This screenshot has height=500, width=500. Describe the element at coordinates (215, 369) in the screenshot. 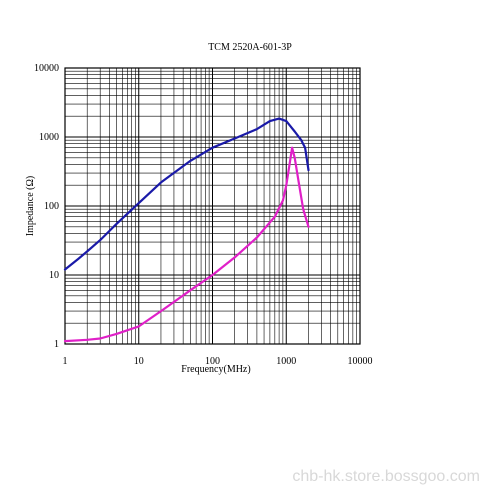

I see `x-axis-title: Frequency(MHz)` at that location.